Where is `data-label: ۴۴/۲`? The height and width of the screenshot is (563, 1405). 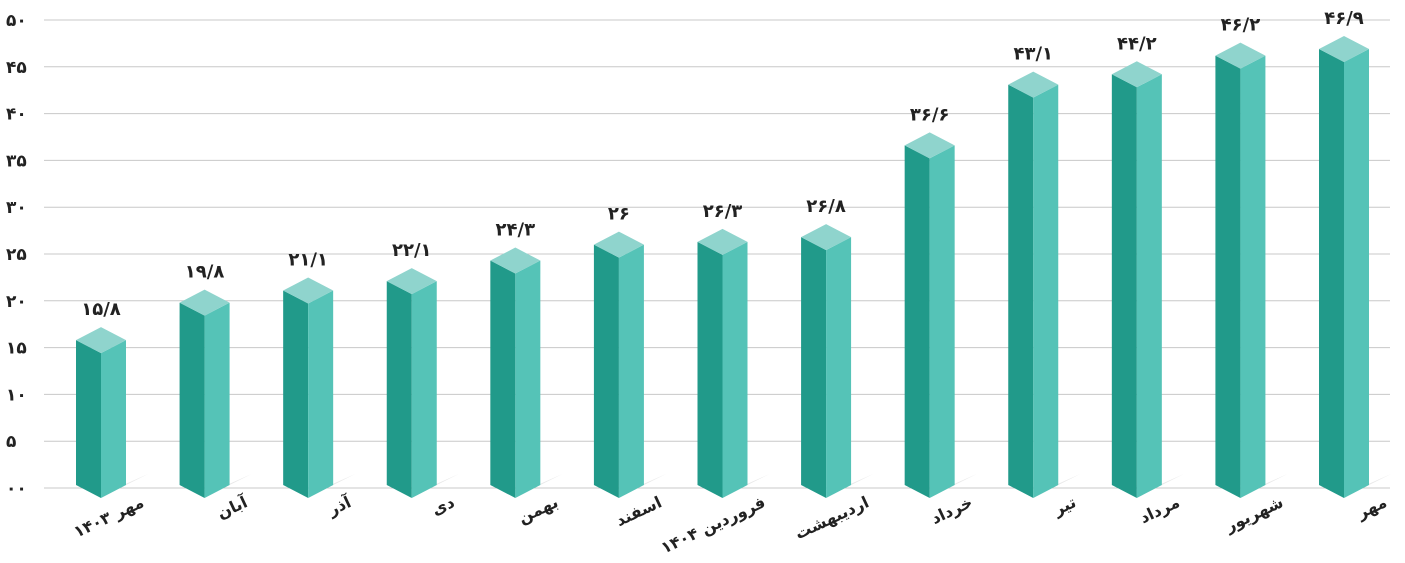
data-label: ۴۴/۲ is located at coordinates (1137, 43).